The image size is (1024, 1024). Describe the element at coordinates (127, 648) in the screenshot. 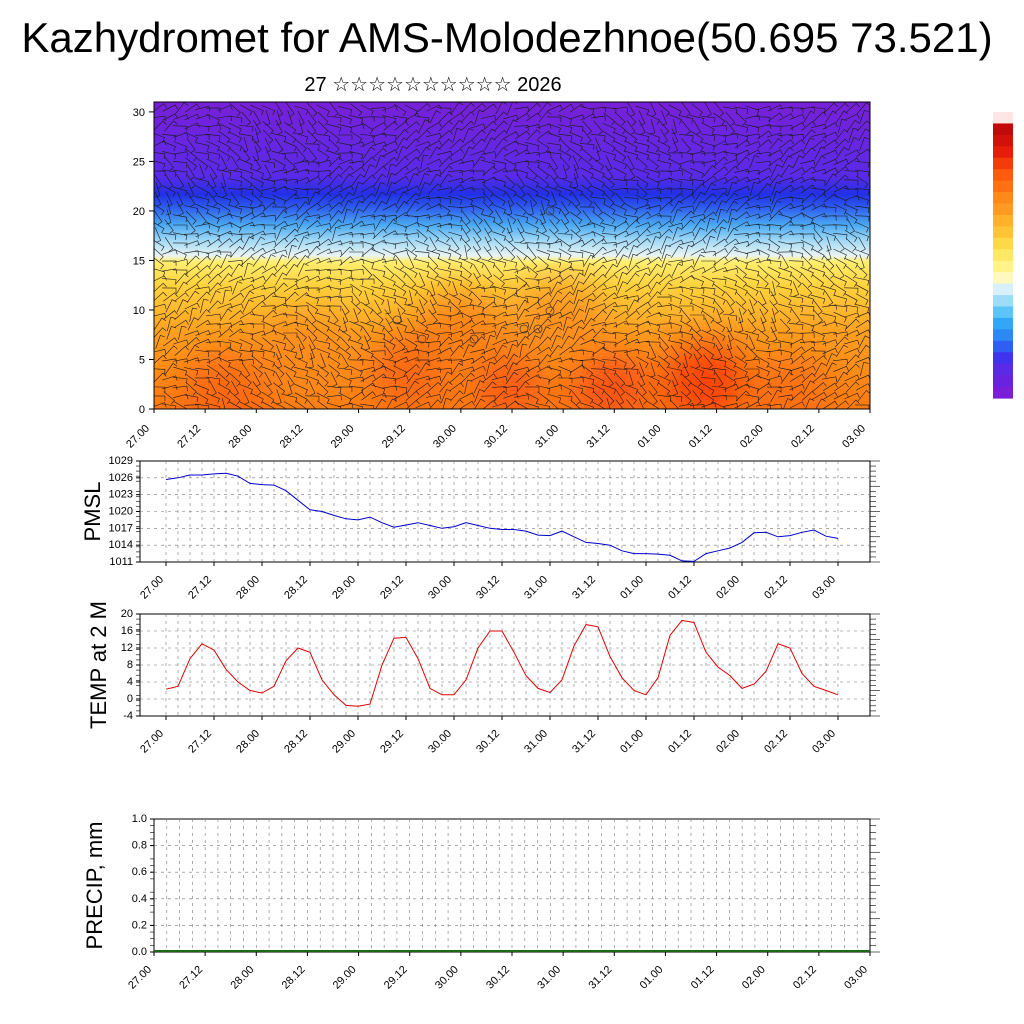

I see `y-tick-label: 12` at that location.